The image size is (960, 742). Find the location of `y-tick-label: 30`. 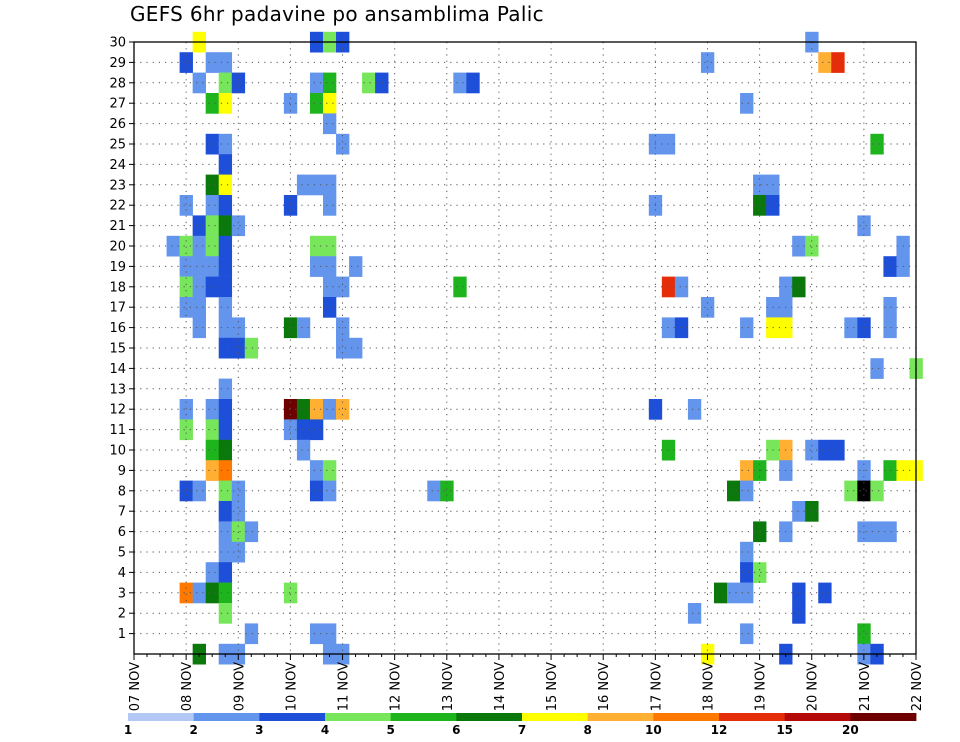

y-tick-label: 30 is located at coordinates (117, 43).